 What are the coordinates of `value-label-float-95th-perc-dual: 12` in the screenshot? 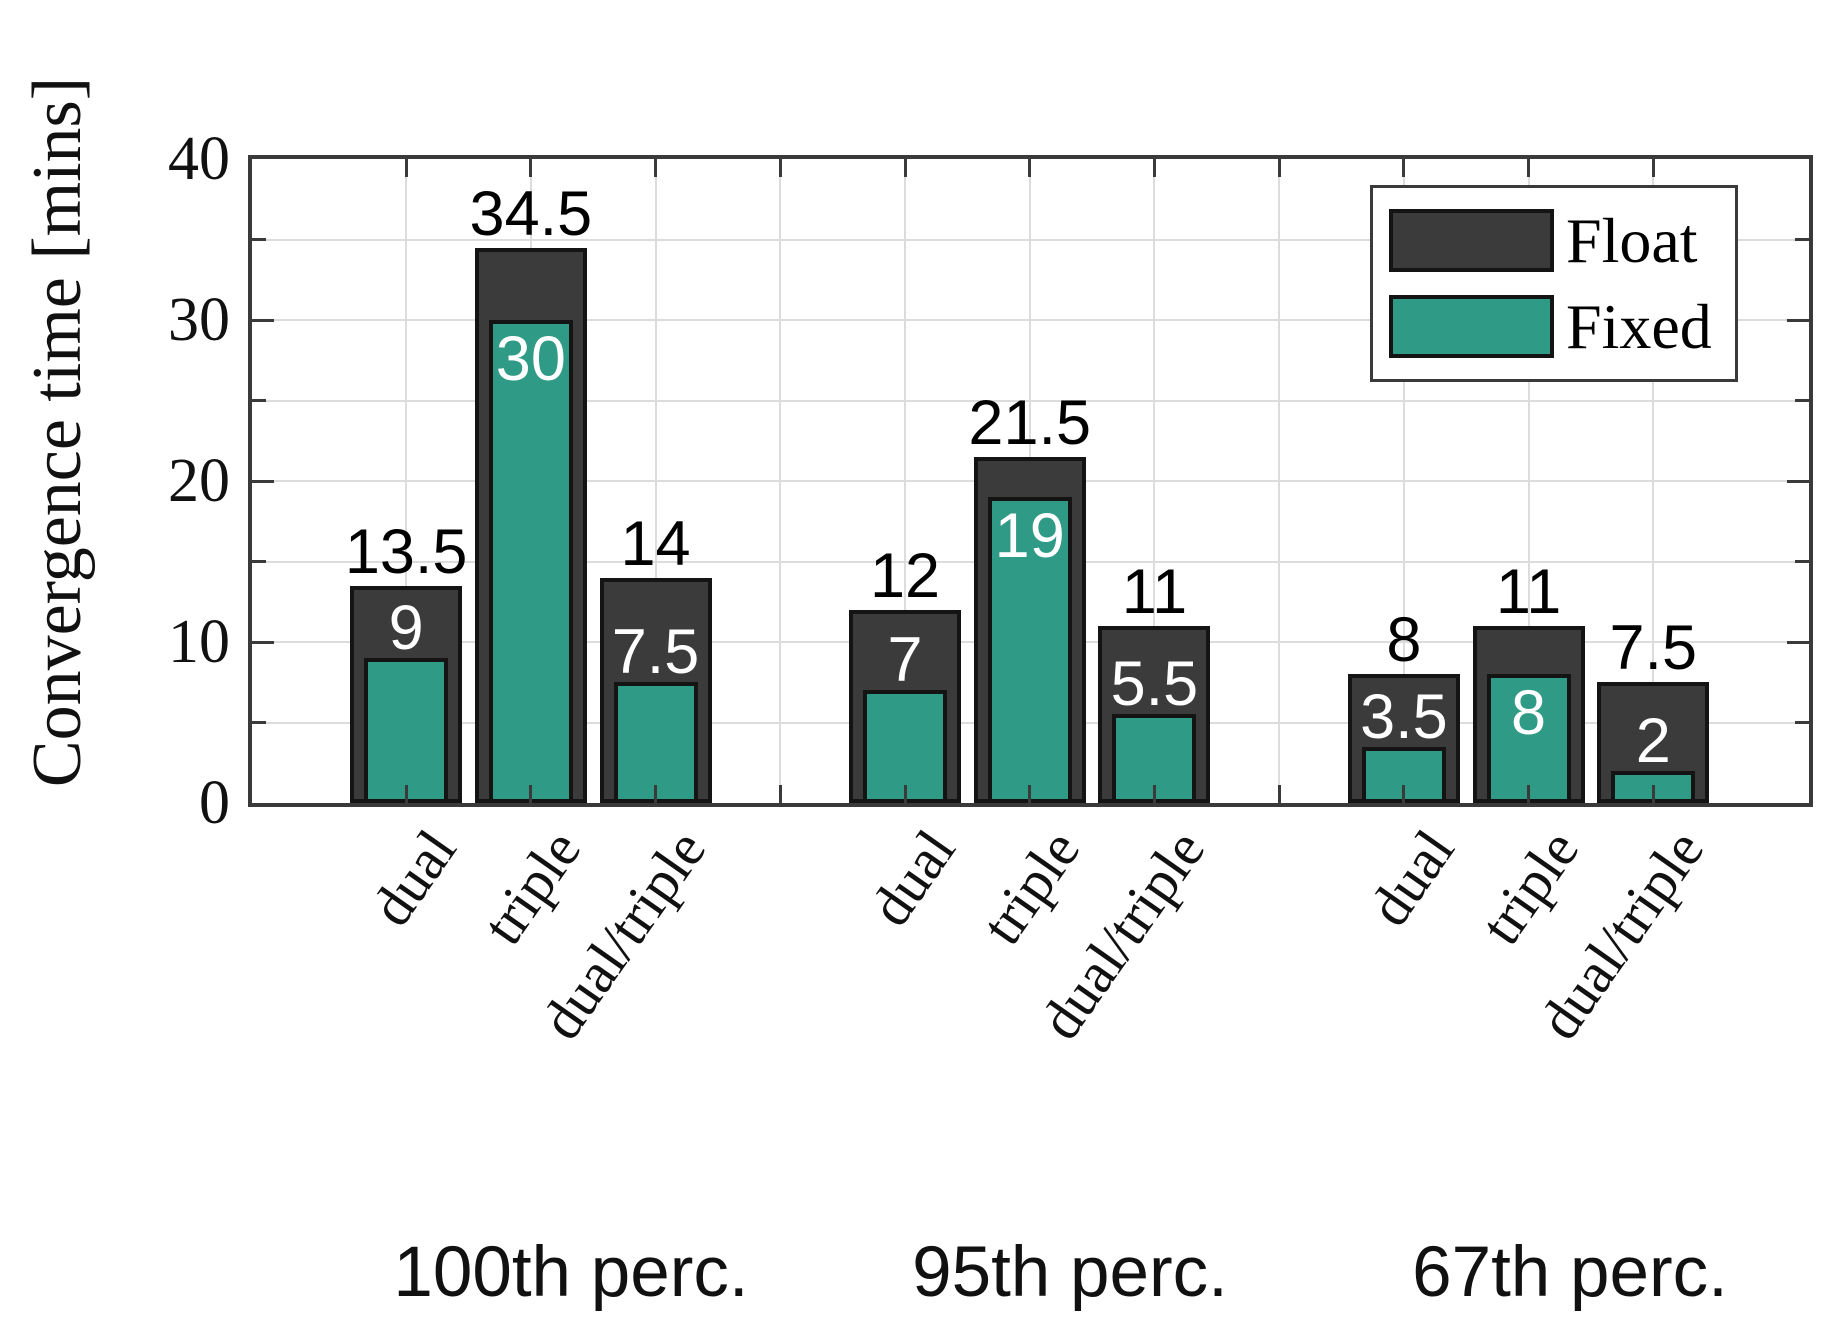 It's located at (905, 575).